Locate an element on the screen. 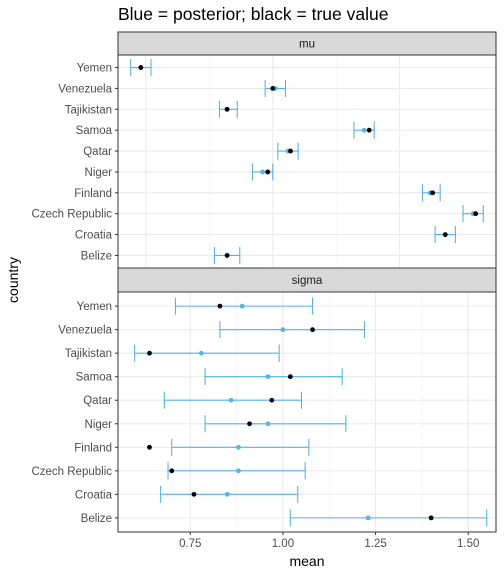 This screenshot has width=504, height=576. x-tick-label: 1.00 is located at coordinates (283, 544).